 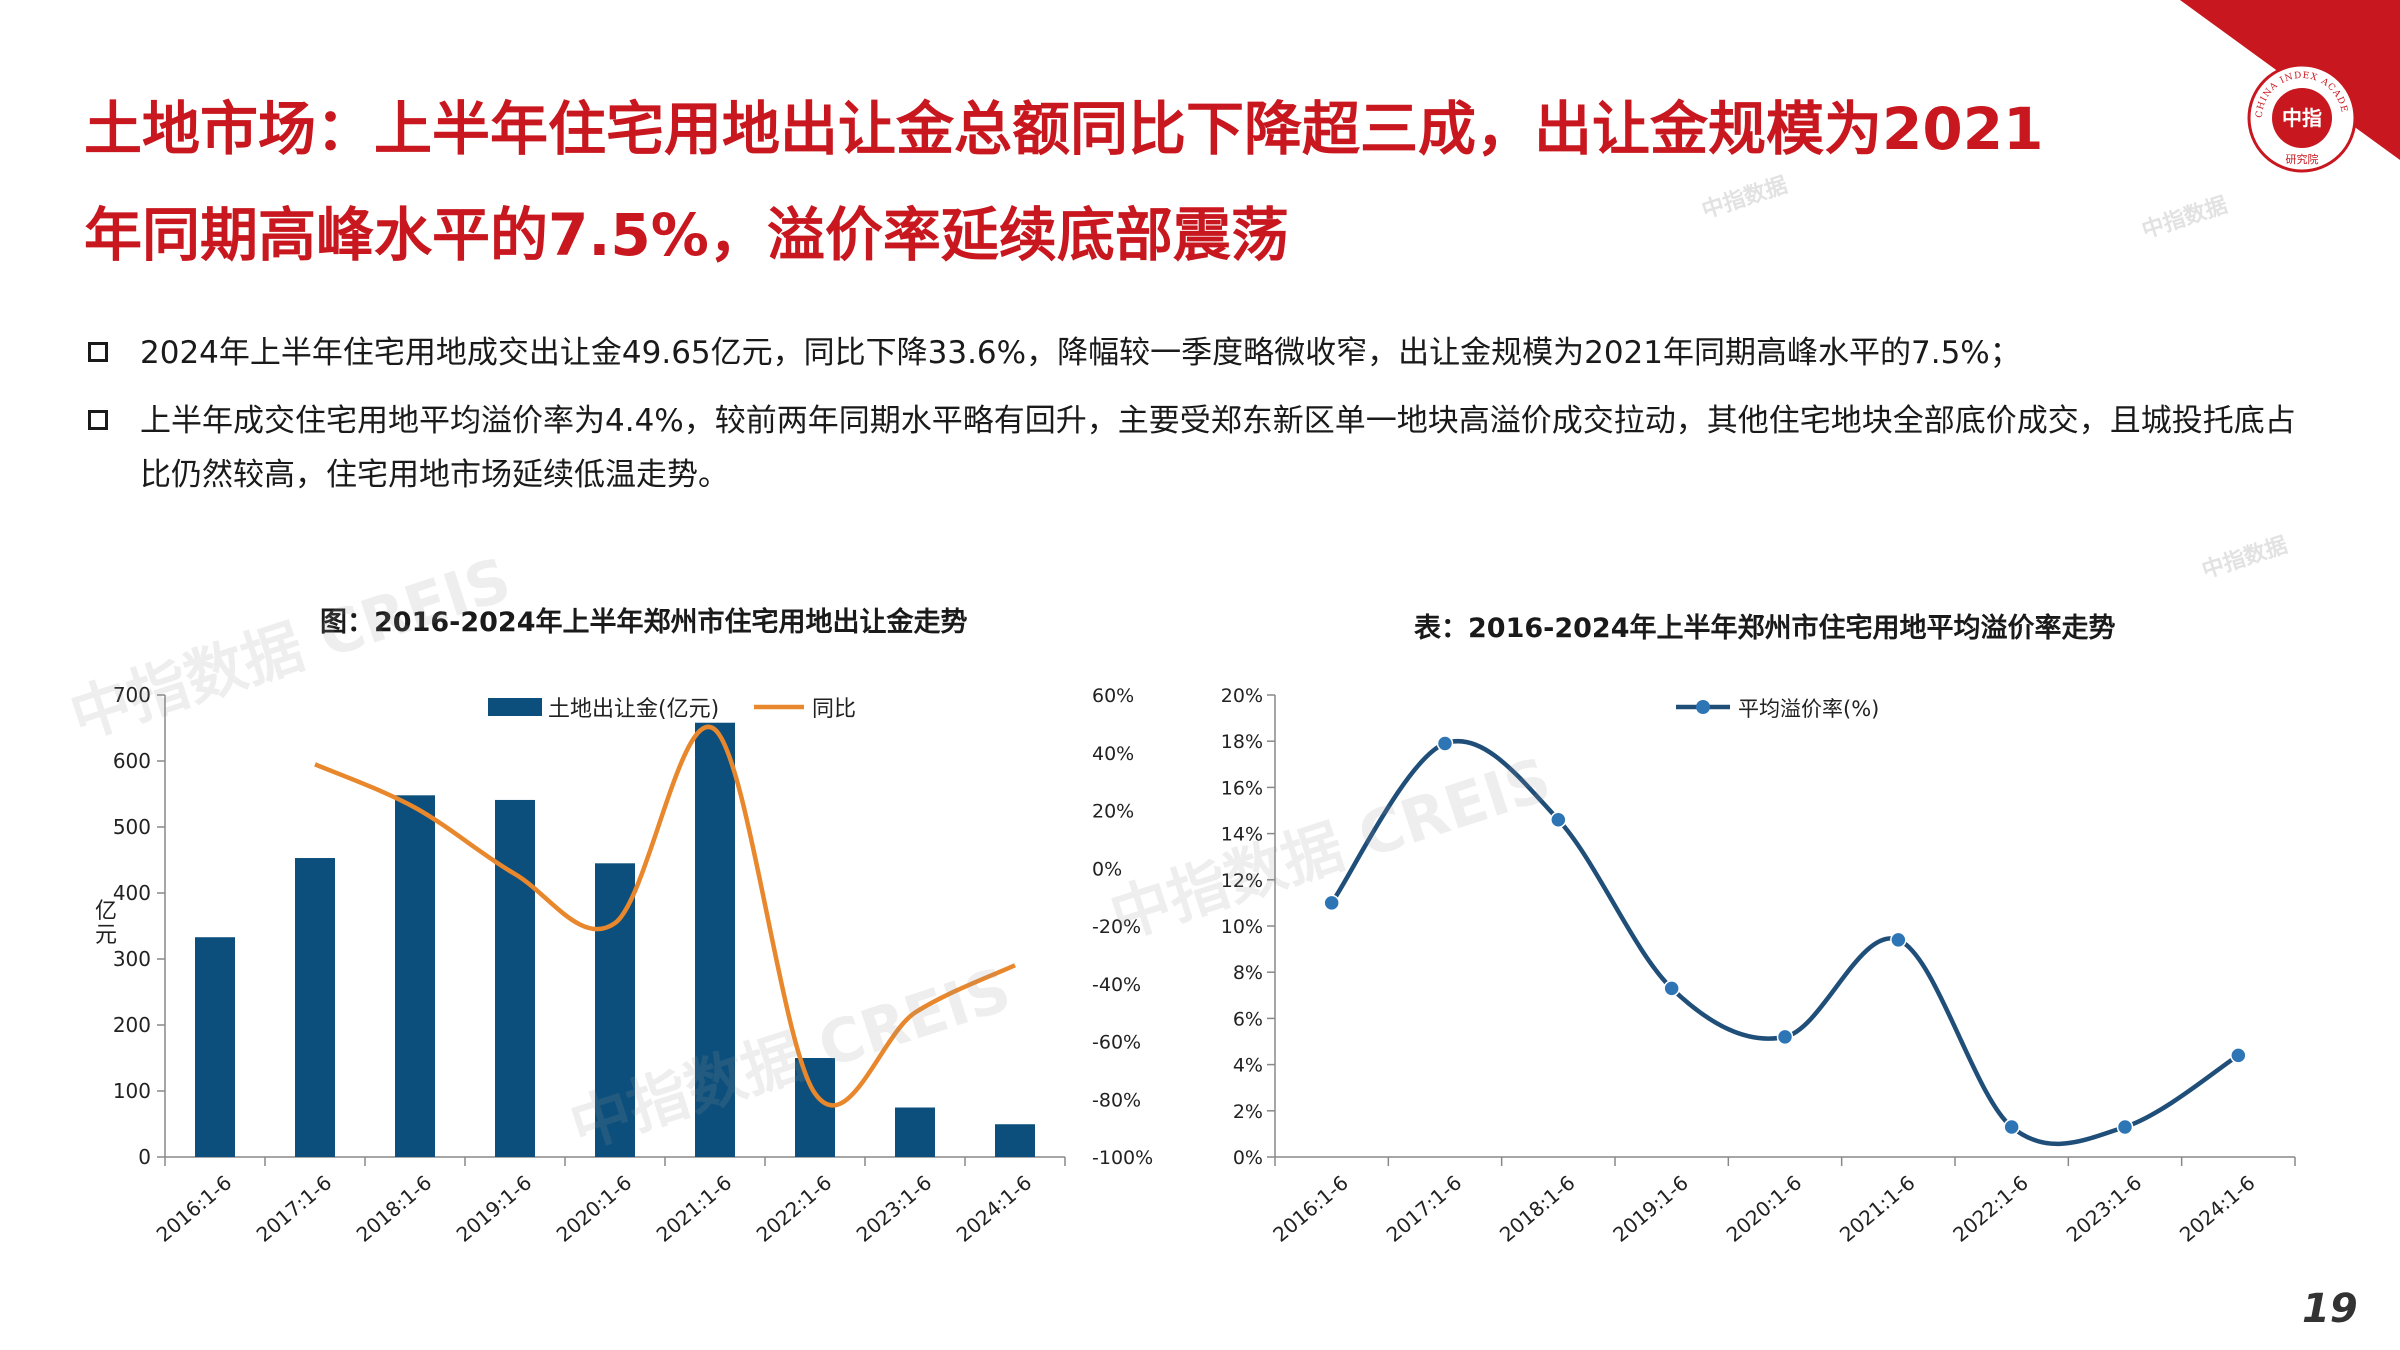 What do you see at coordinates (1242, 696) in the screenshot?
I see `y-tick-label: 20%` at bounding box center [1242, 696].